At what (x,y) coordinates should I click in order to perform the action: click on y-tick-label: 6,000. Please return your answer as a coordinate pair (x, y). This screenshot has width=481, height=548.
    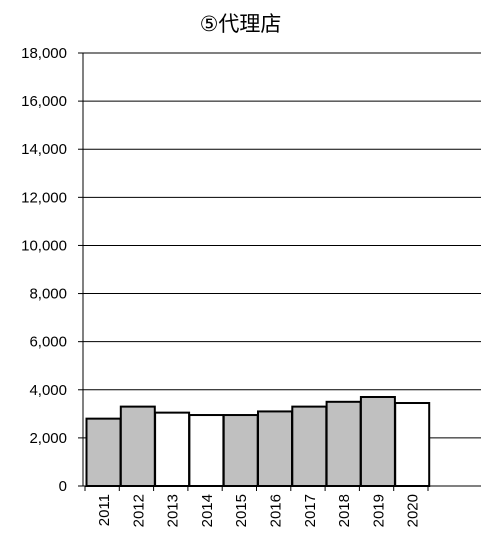
    Looking at the image, I should click on (48, 342).